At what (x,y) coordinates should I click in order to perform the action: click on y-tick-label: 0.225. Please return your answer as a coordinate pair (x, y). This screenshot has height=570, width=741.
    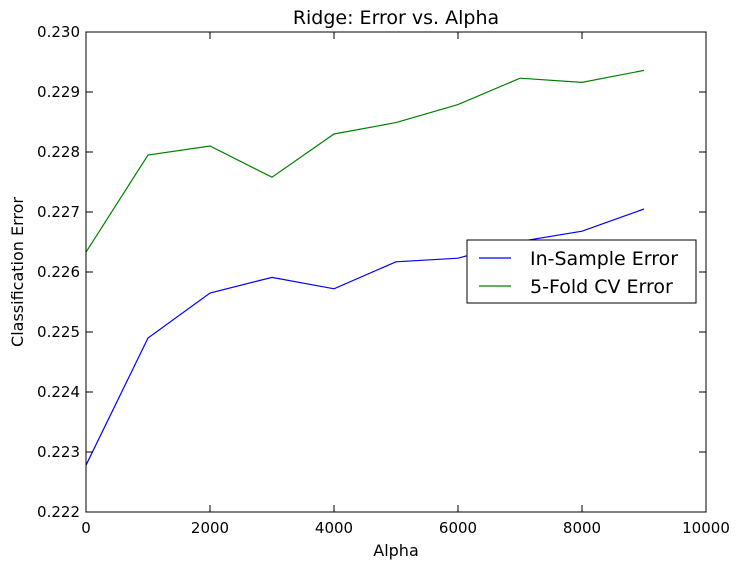
    Looking at the image, I should click on (58, 332).